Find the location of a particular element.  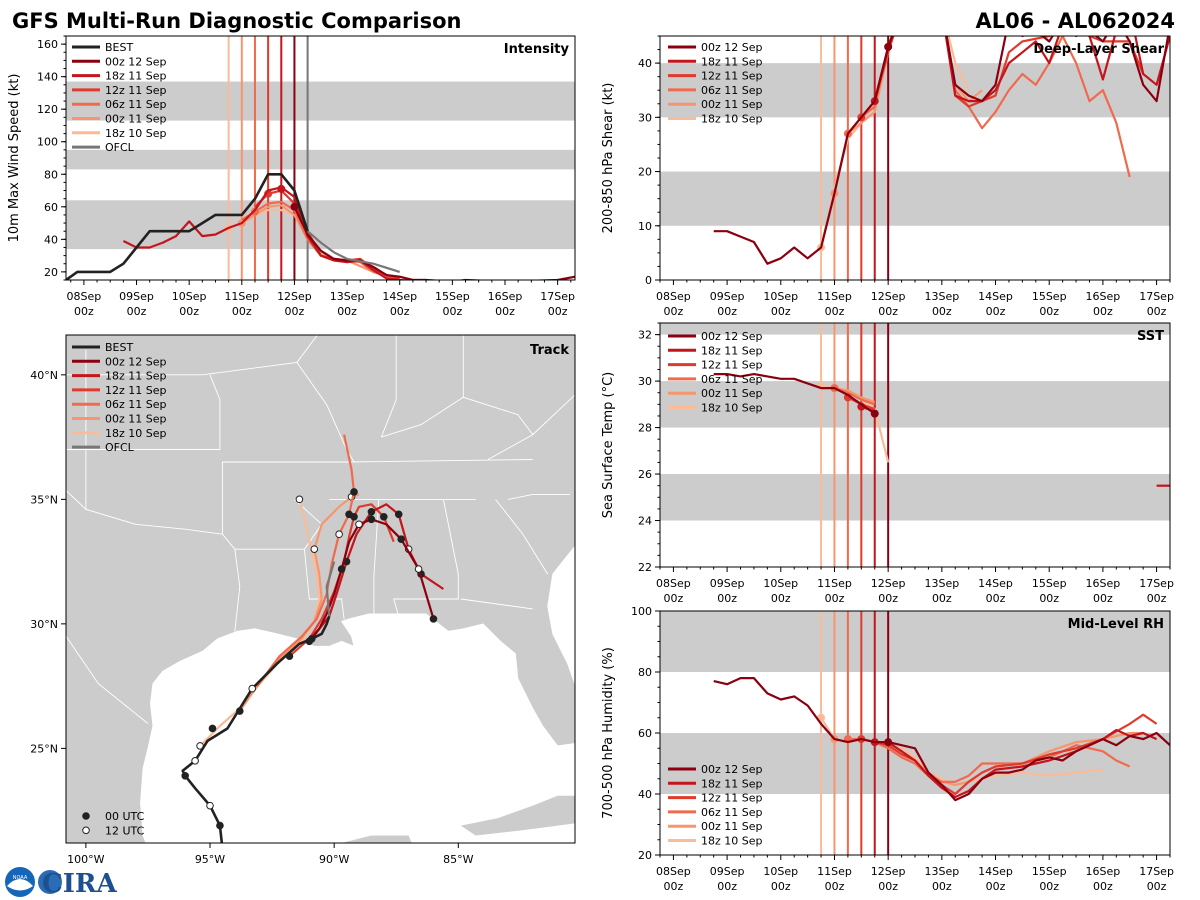

track-marker-12utc is located at coordinates (339, 534).